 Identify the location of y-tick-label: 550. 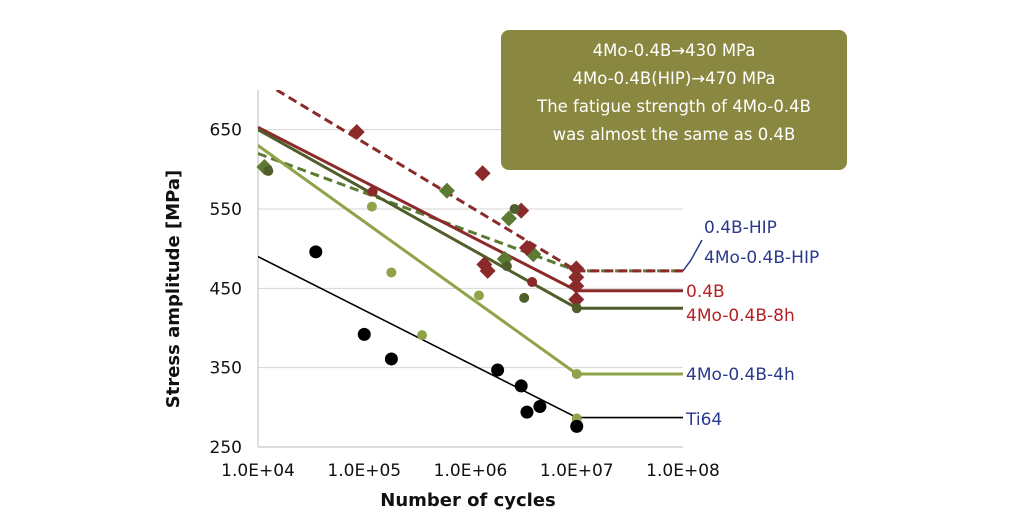
(226, 210).